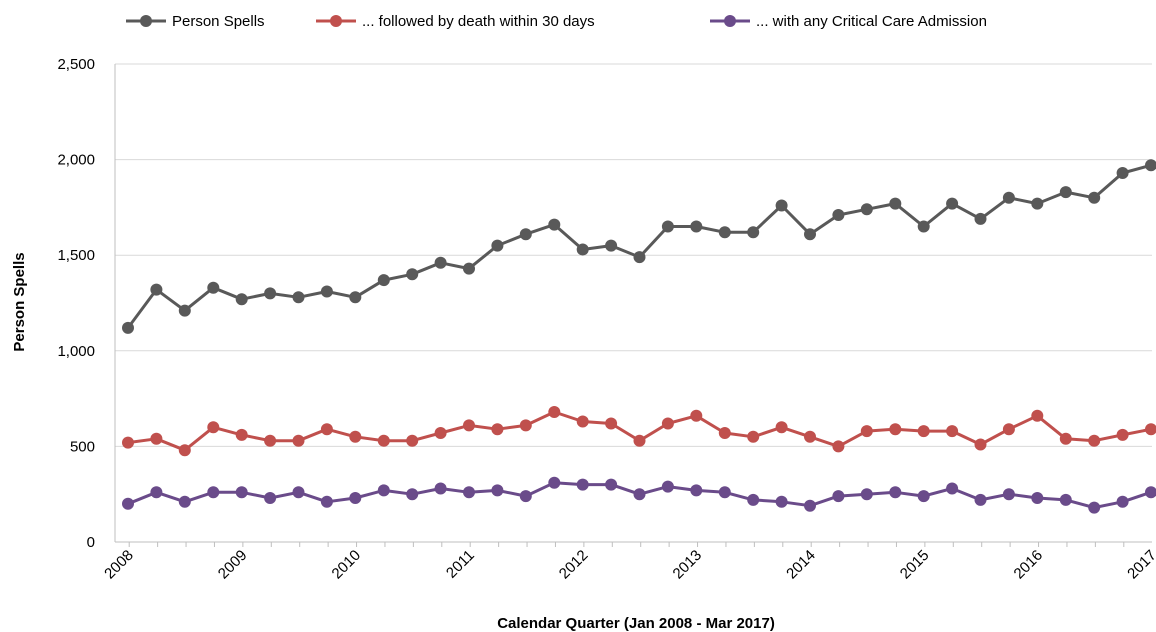 The image size is (1156, 632). What do you see at coordinates (628, 565) in the screenshot?
I see `x-axis-ticks: 2008 2009 2010 2011 2012 2013 2014 2015 2016 2017` at bounding box center [628, 565].